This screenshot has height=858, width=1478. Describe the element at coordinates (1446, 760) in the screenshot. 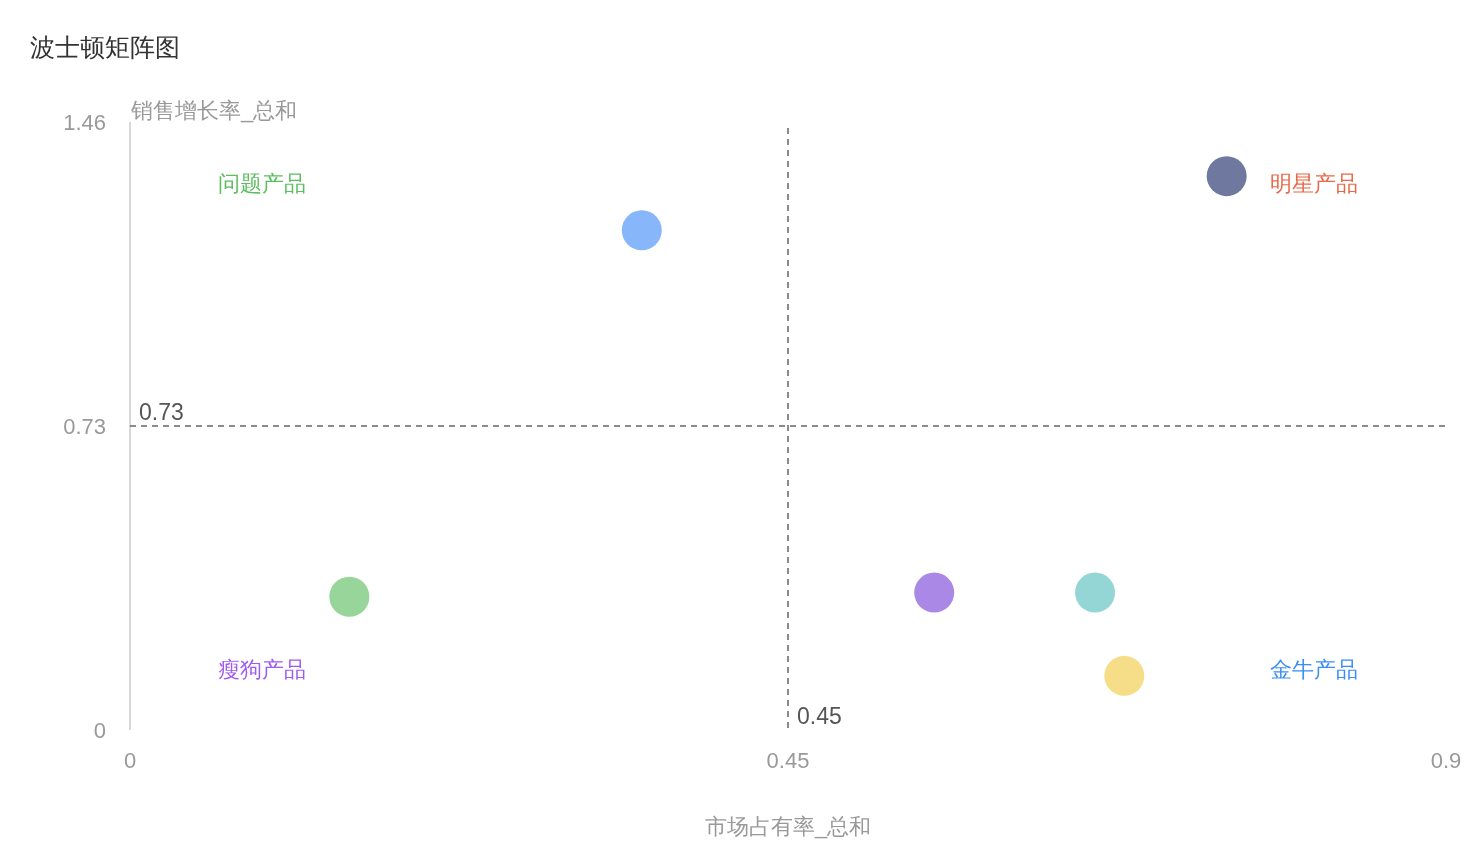

I see `x-tick-label: 0.9` at that location.